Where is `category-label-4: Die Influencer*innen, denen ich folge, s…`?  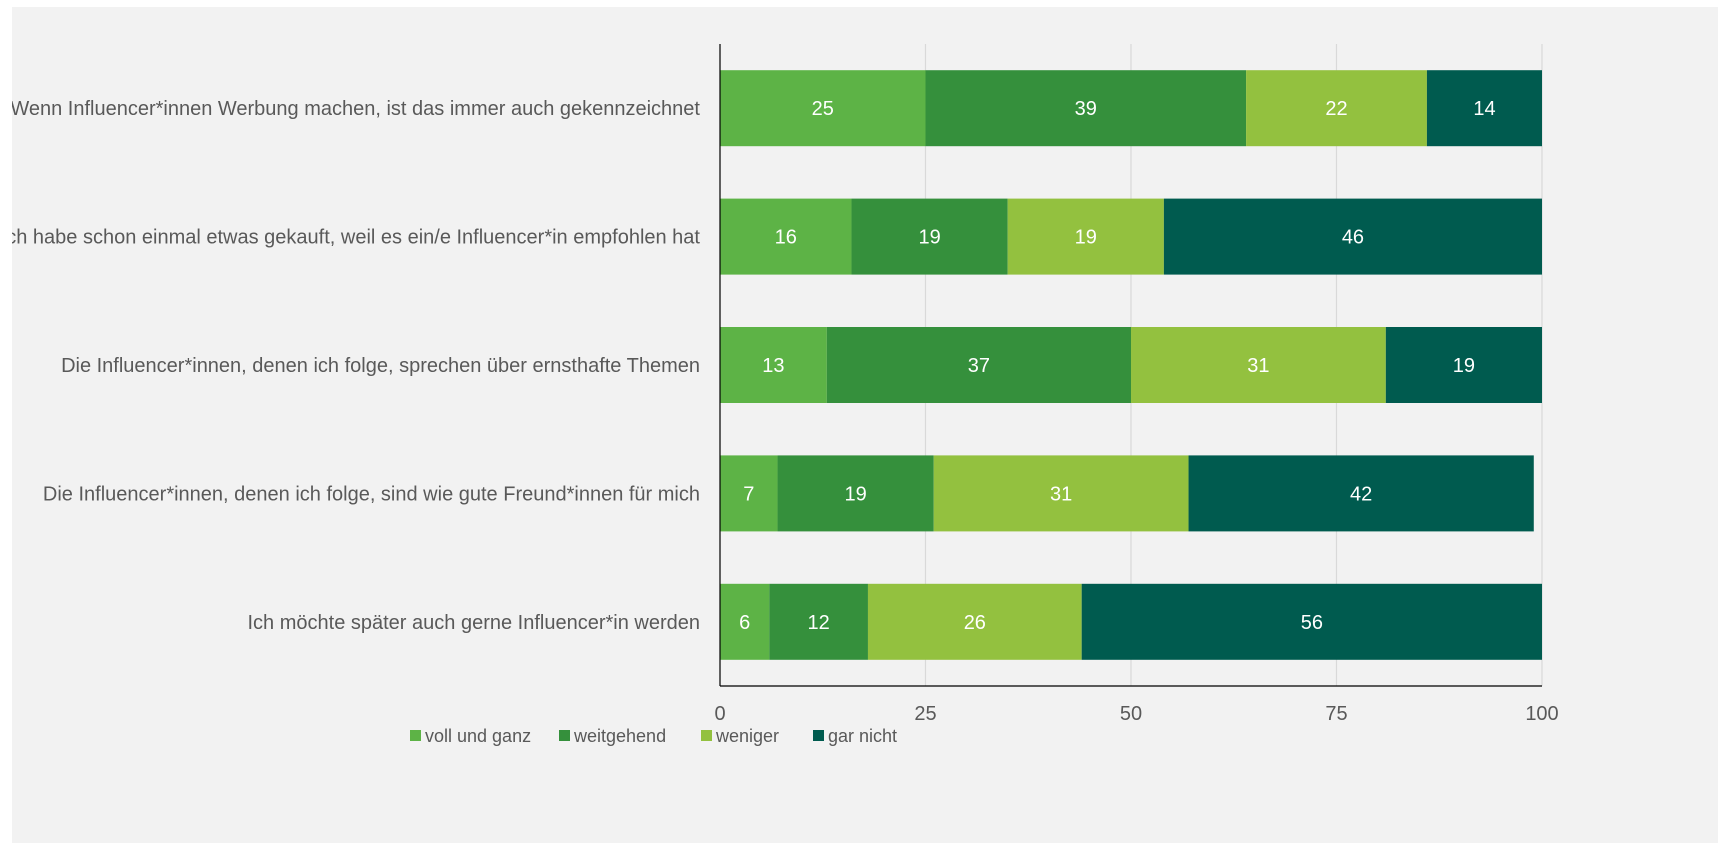
category-label-4: Die Influencer*innen, denen ich folge, s… is located at coordinates (371, 494).